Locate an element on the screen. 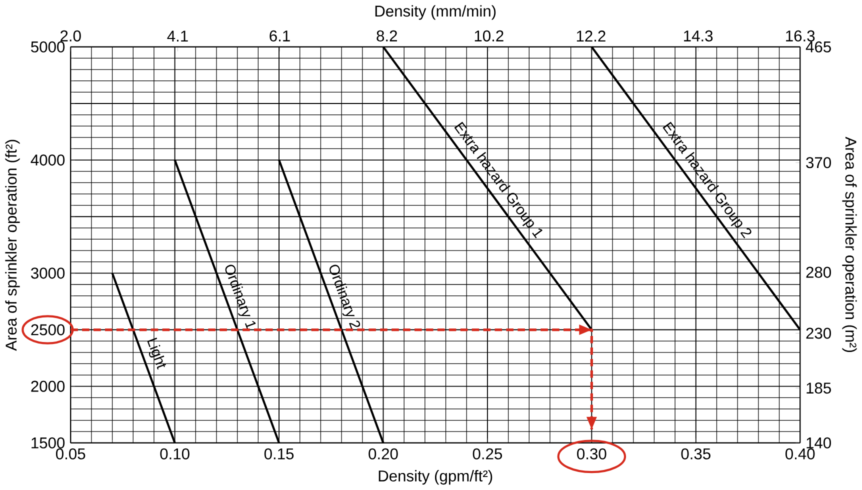 This screenshot has width=862, height=490. y-tick-label: 5000 is located at coordinates (48, 47).